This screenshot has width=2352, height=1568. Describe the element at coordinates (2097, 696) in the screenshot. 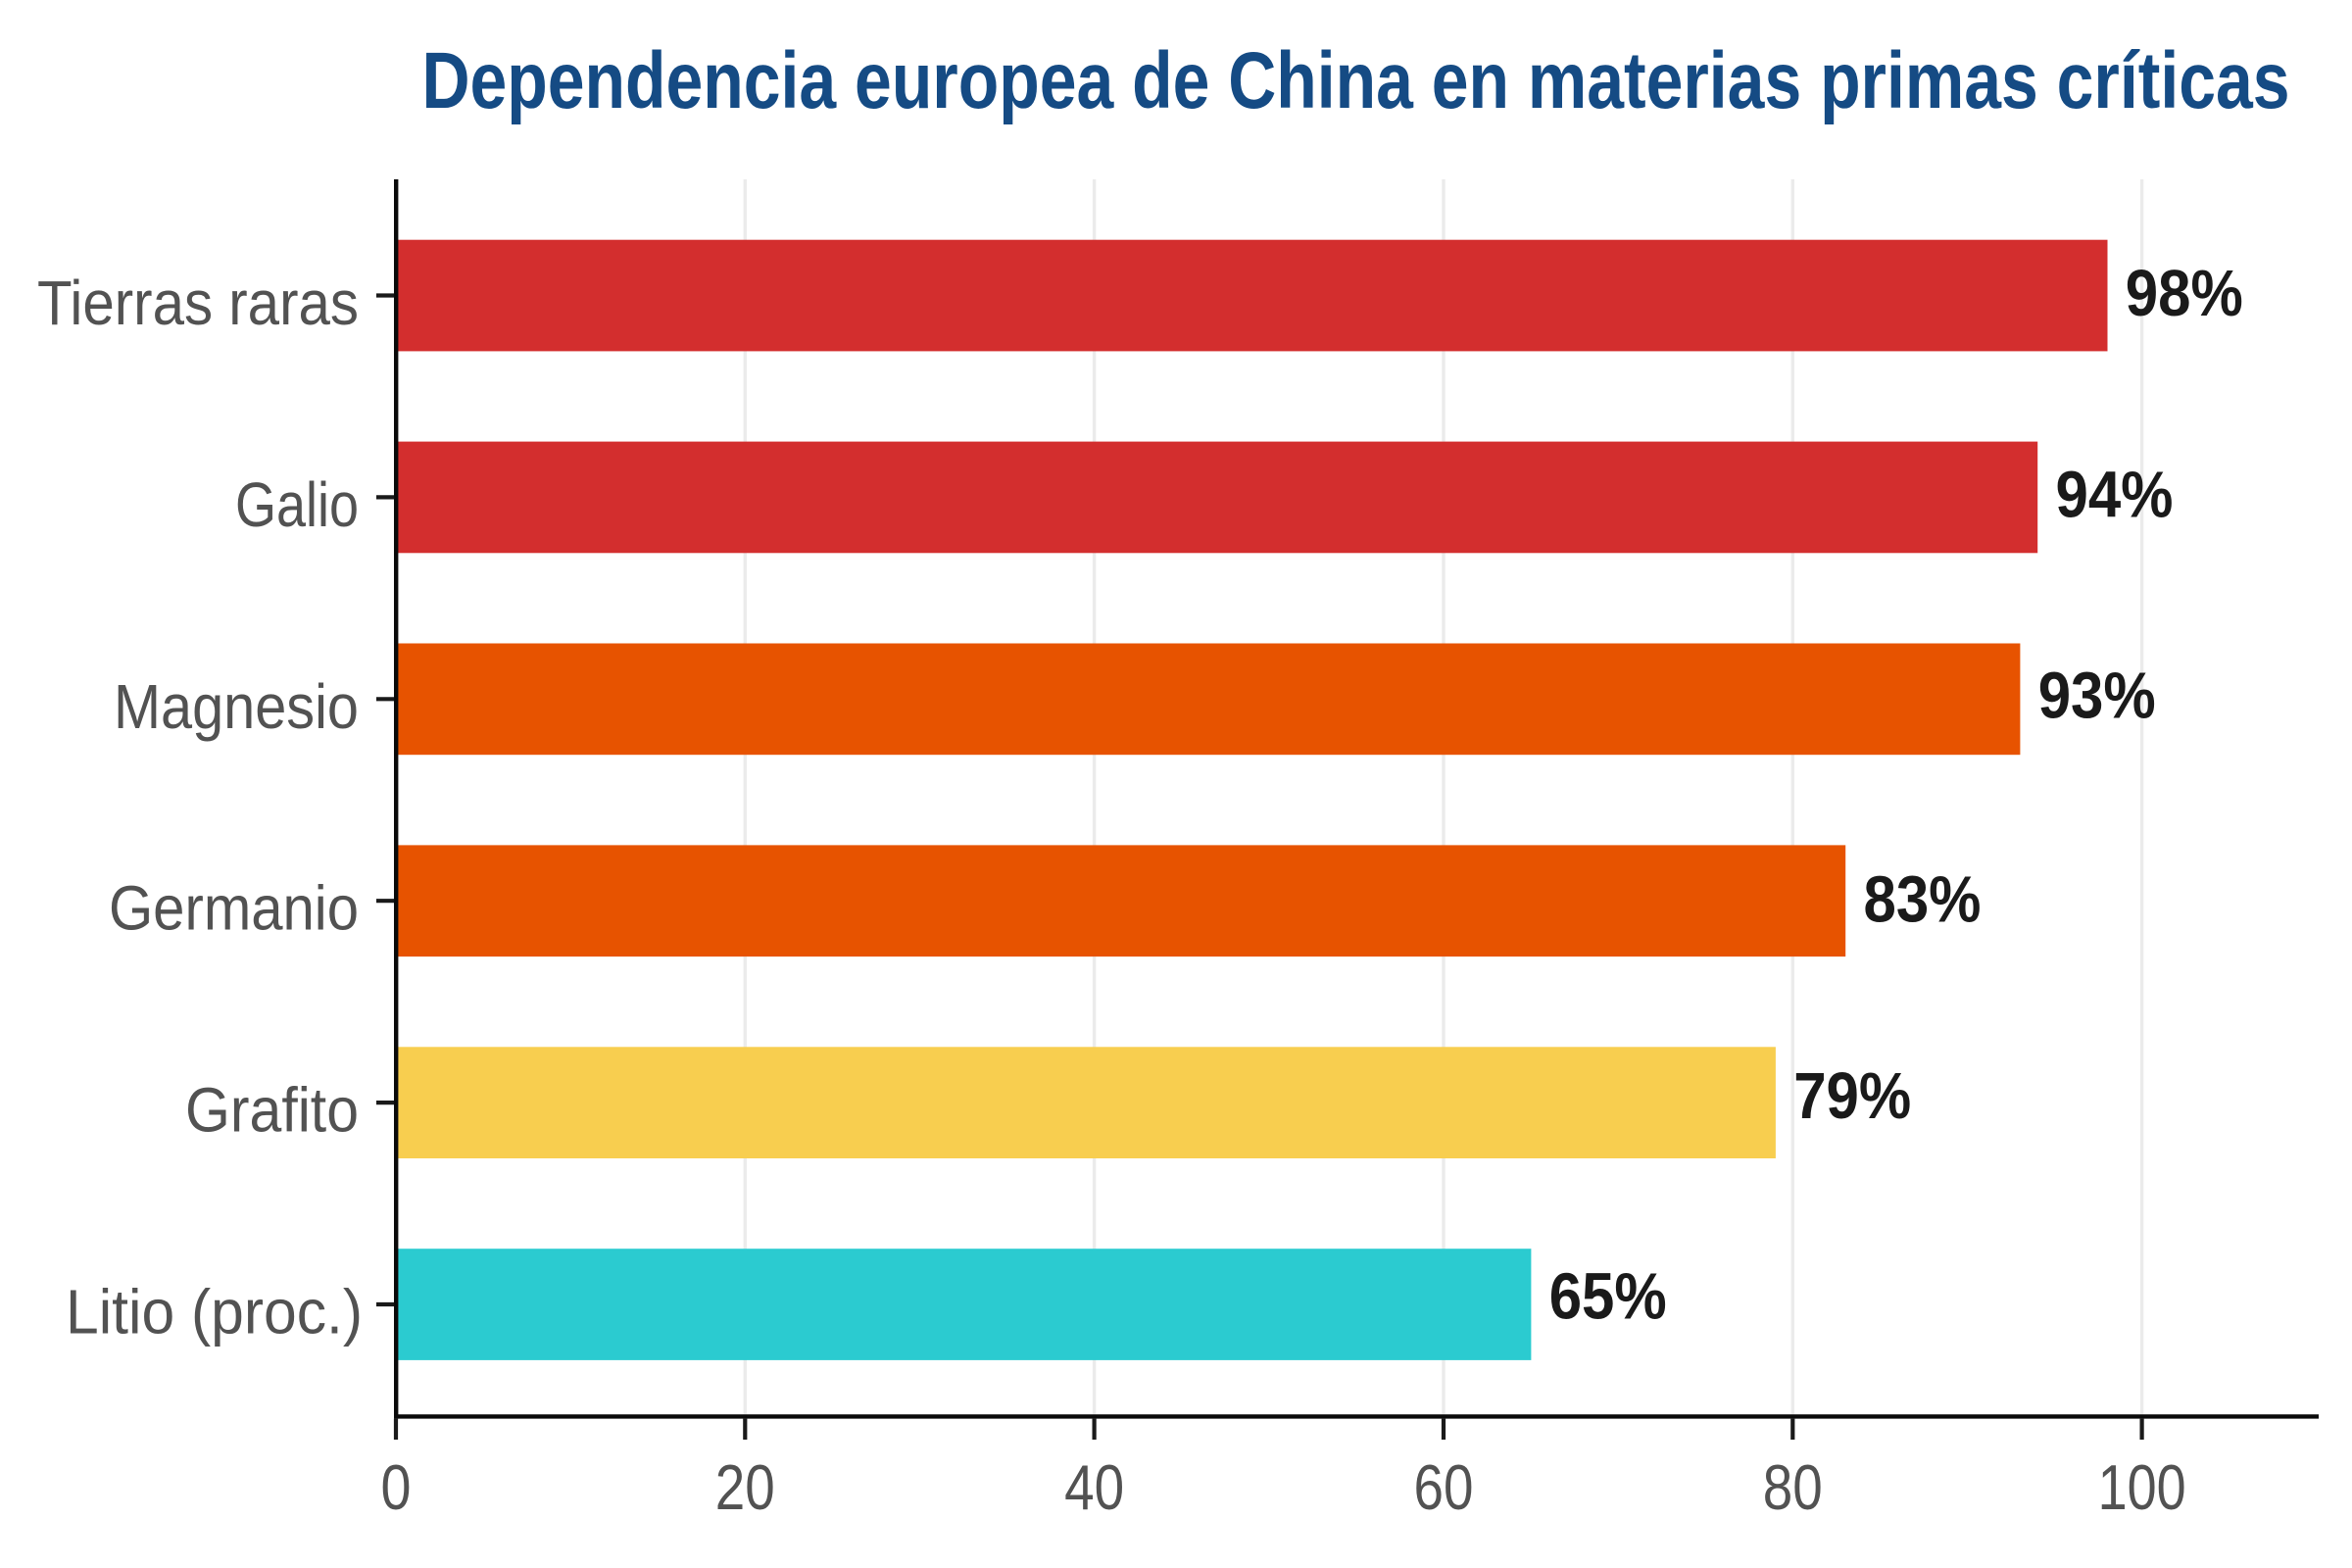

I see `svg-text: 93%` at that location.